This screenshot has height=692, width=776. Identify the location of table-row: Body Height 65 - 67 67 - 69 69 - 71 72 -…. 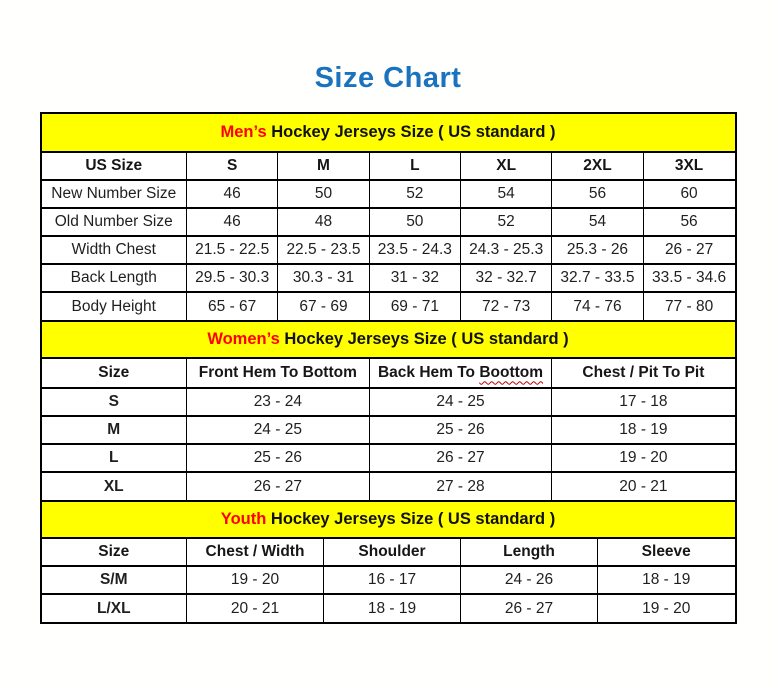
(388, 305).